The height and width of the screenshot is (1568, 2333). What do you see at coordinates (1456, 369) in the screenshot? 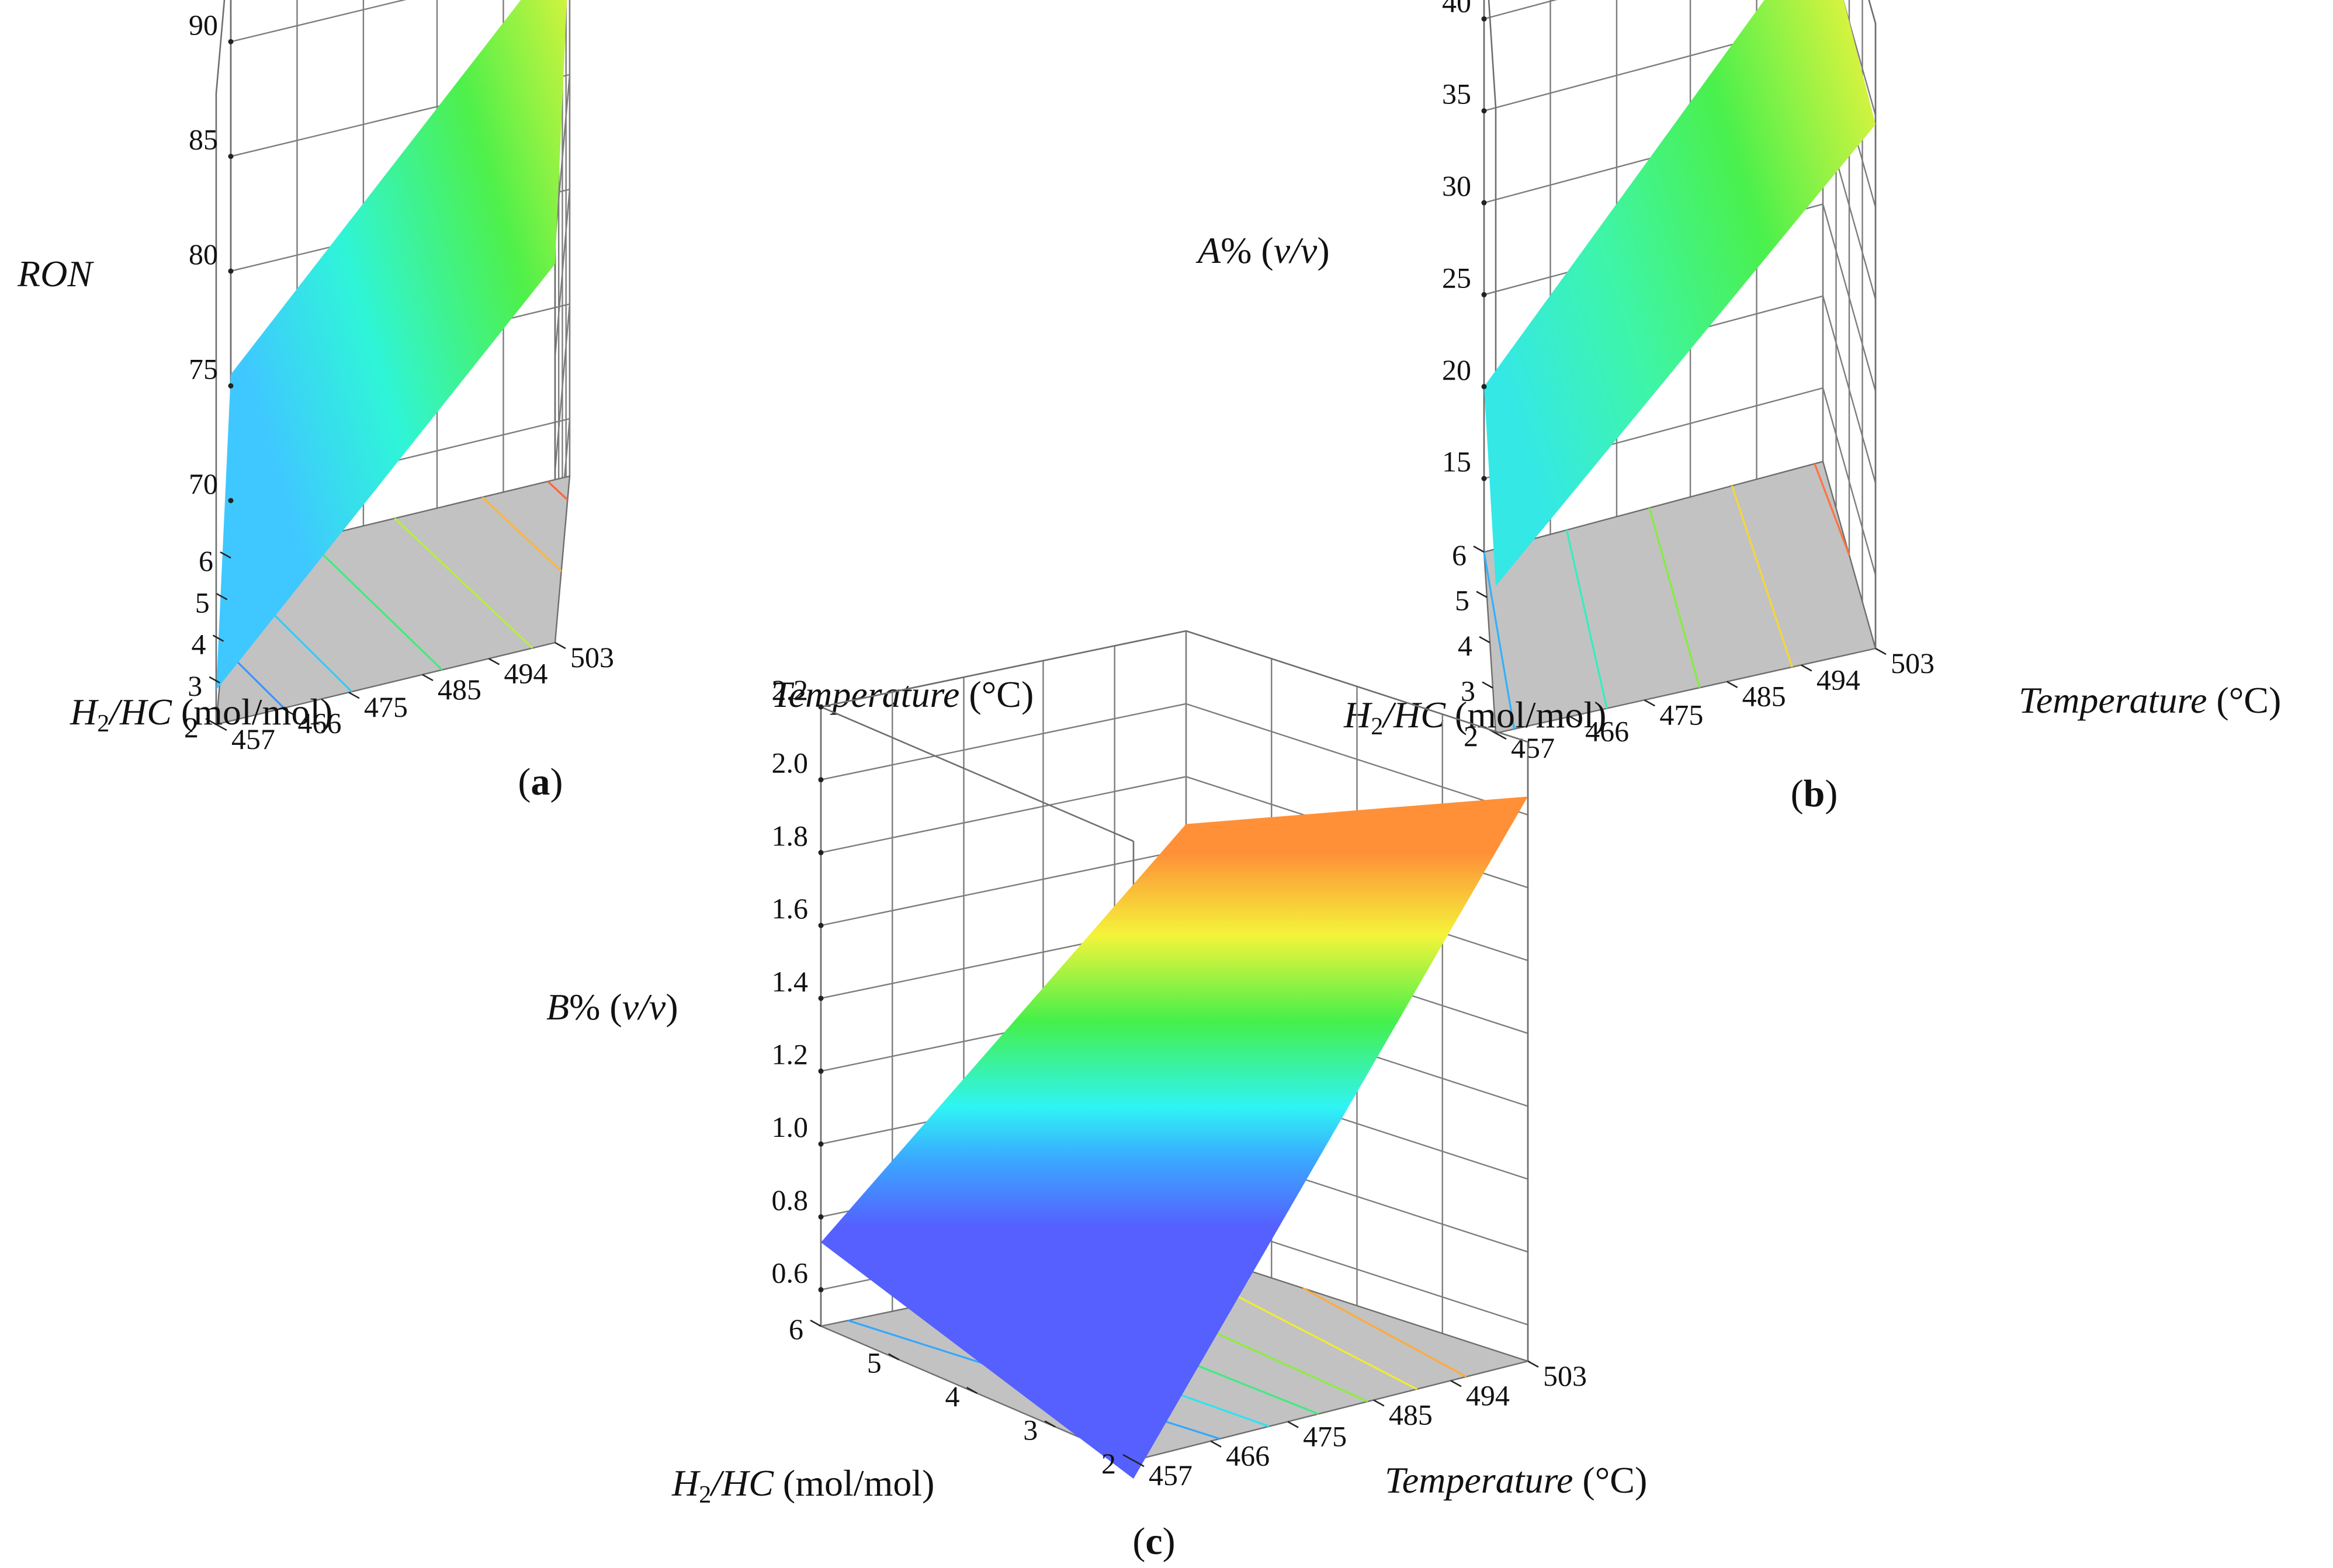
I see `z-tick-label: 20` at bounding box center [1456, 369].